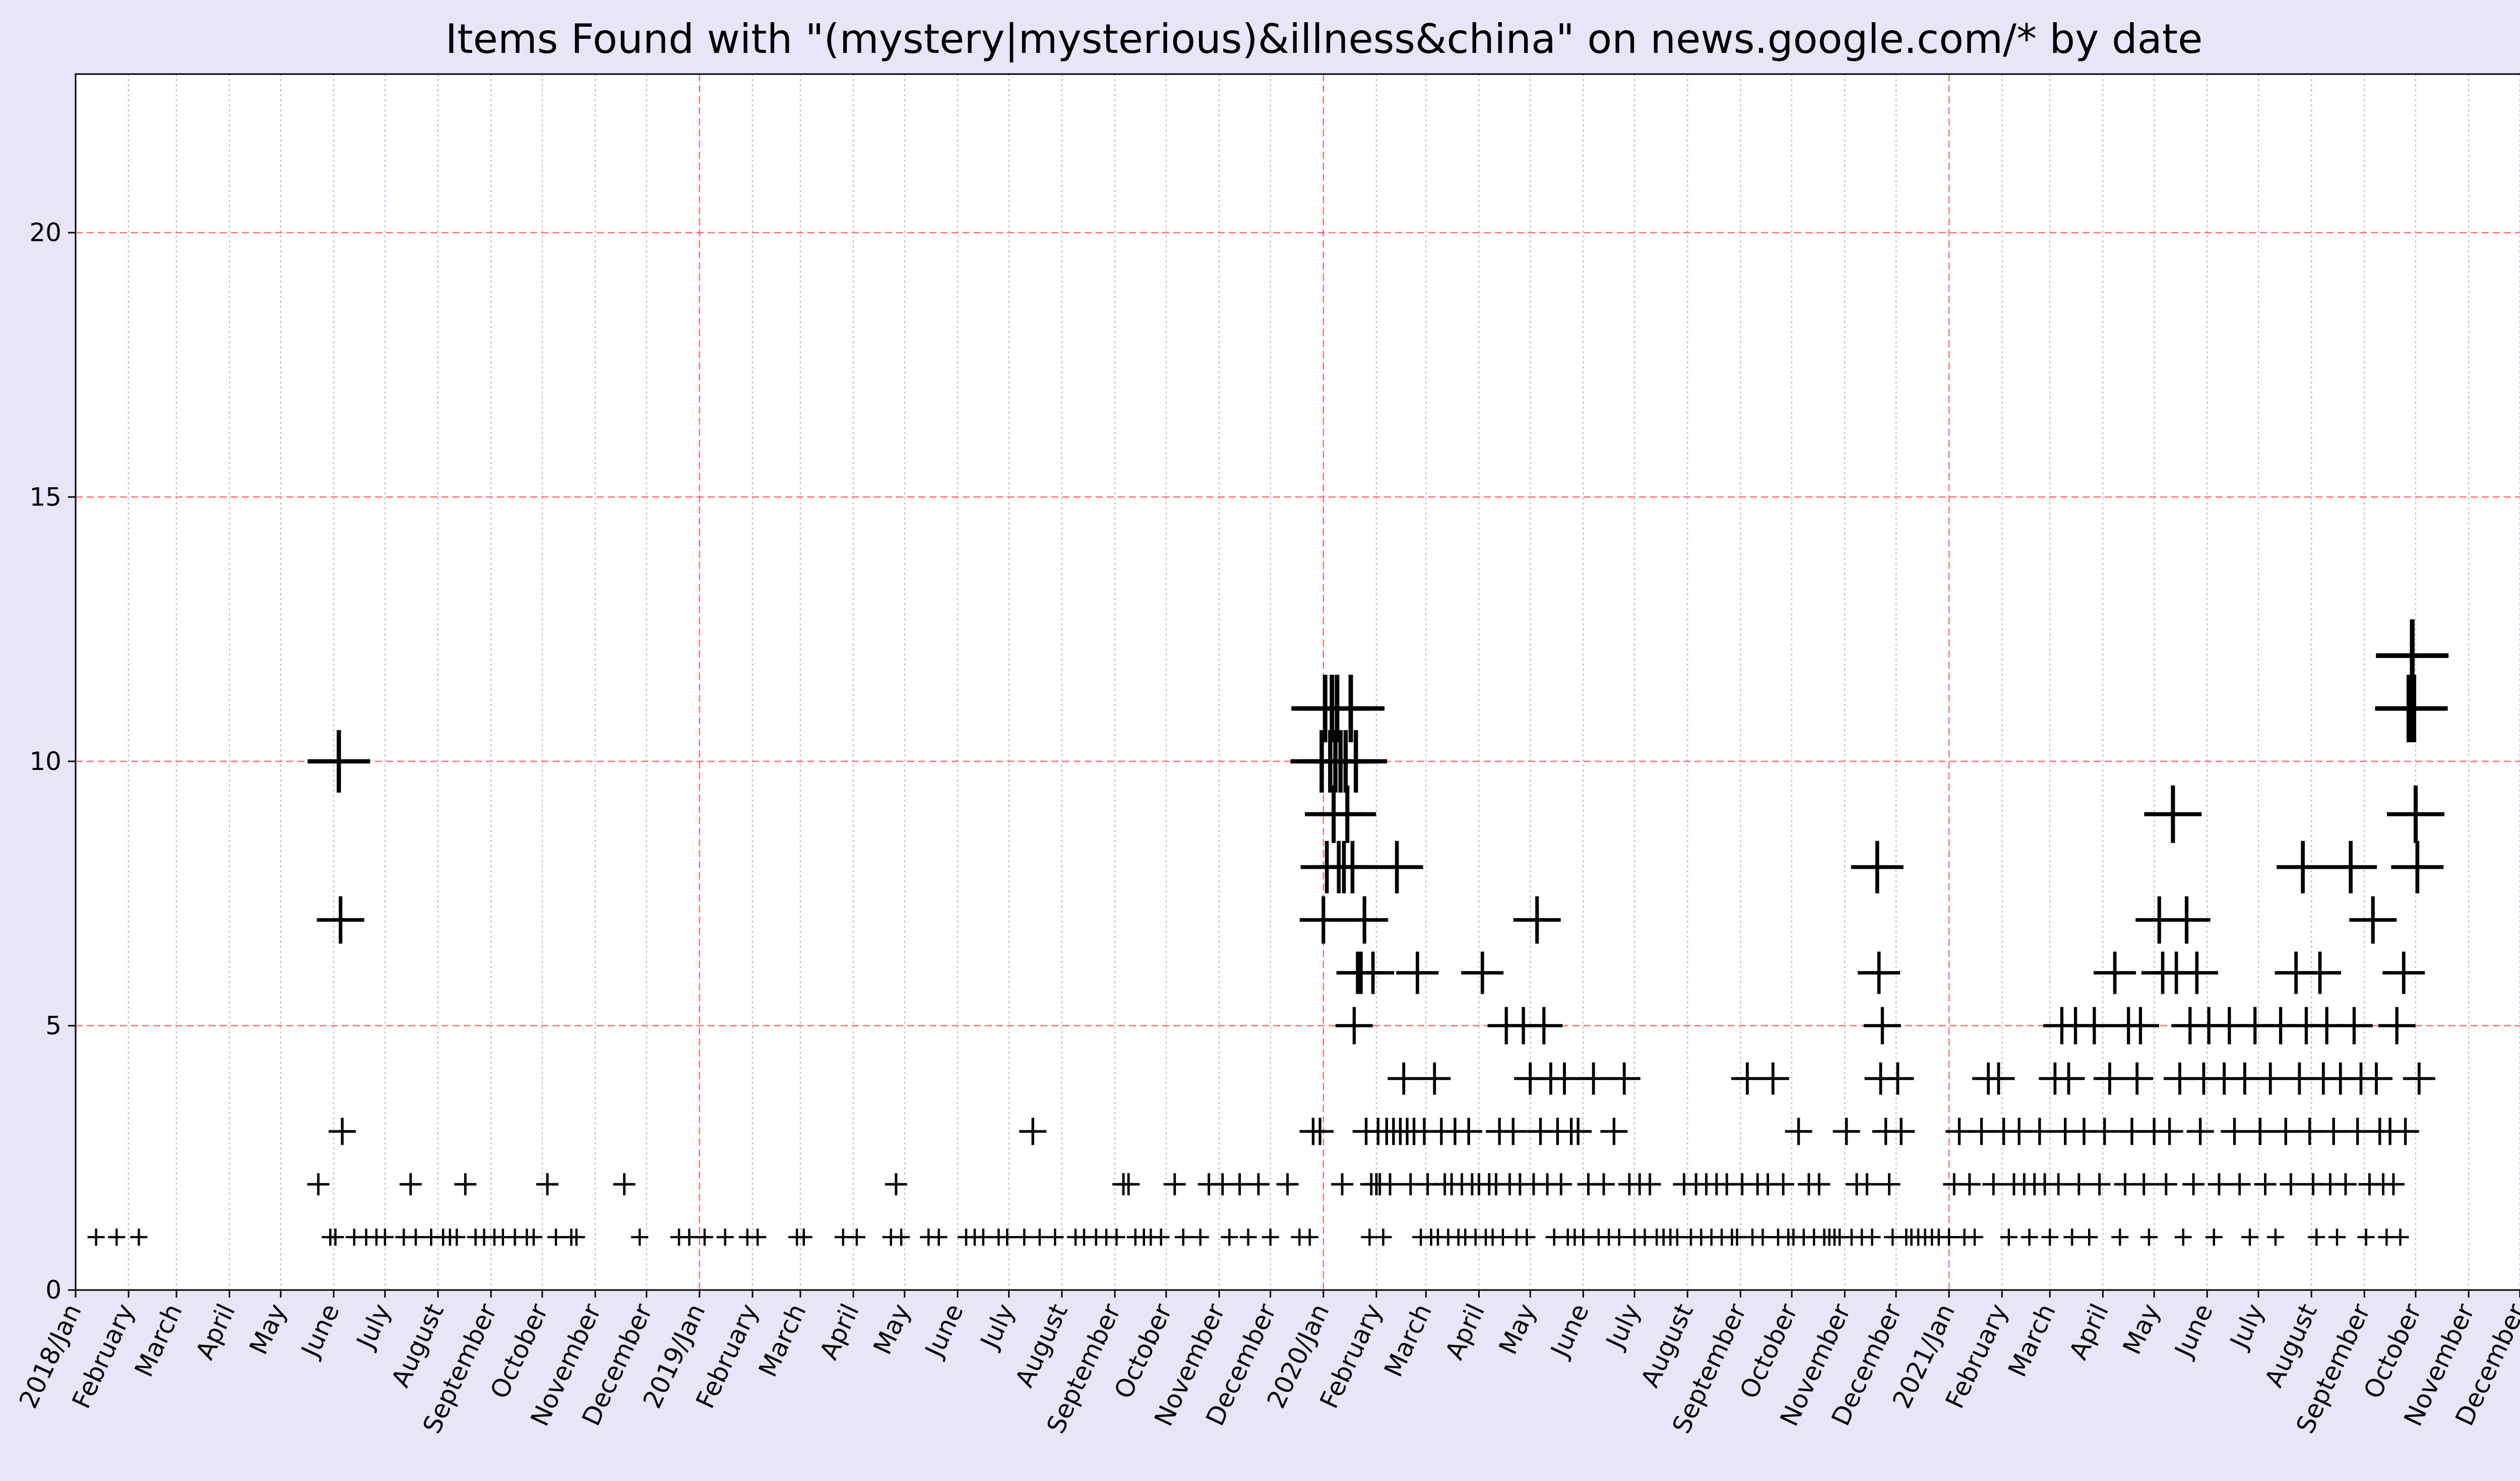  Describe the element at coordinates (45, 496) in the screenshot. I see `y-tick-label: 15` at that location.